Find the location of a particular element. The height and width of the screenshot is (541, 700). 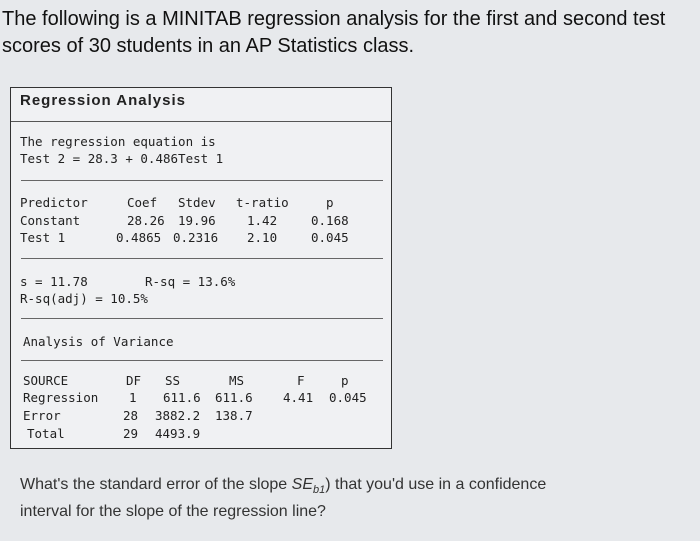

coef-row-constant-coef: 28.26 is located at coordinates (146, 220).